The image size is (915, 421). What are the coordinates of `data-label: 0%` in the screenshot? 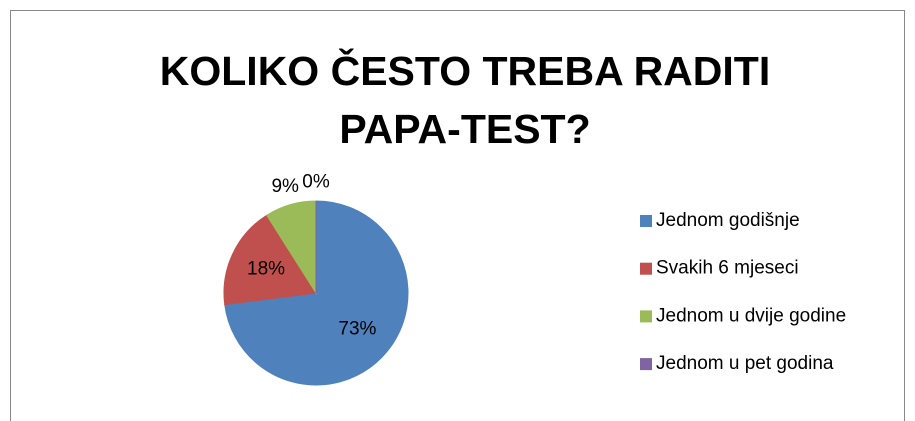 It's located at (316, 182).